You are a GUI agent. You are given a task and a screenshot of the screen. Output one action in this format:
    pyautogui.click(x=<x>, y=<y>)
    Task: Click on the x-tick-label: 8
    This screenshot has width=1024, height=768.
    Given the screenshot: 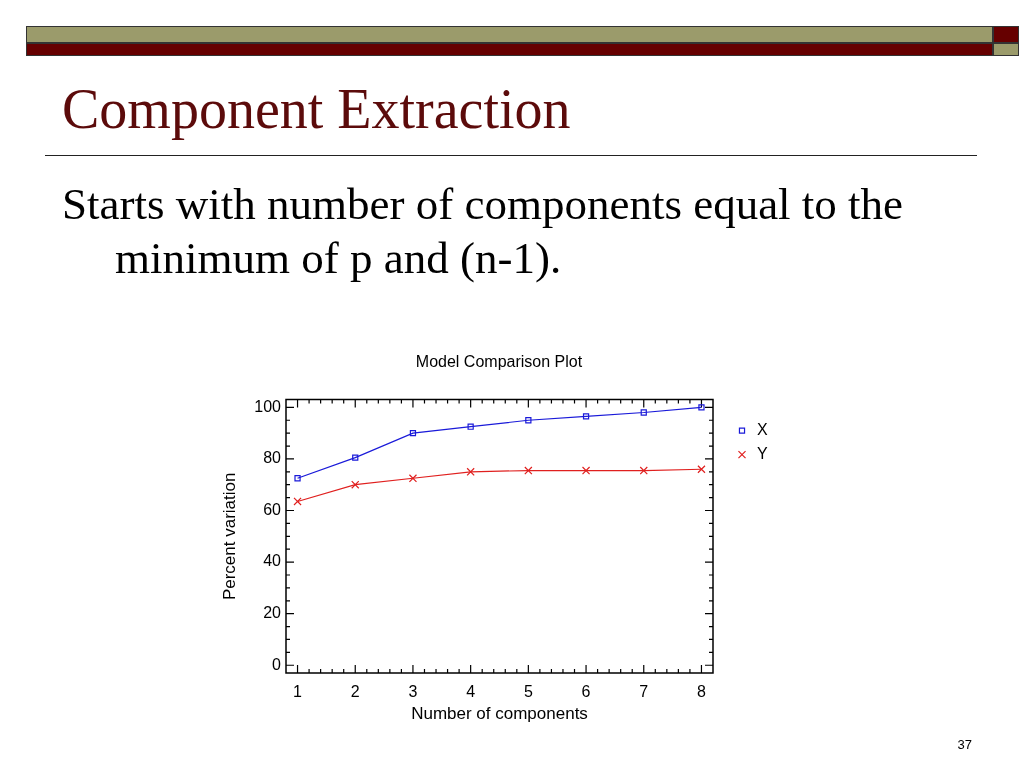 What is the action you would take?
    pyautogui.click(x=702, y=692)
    